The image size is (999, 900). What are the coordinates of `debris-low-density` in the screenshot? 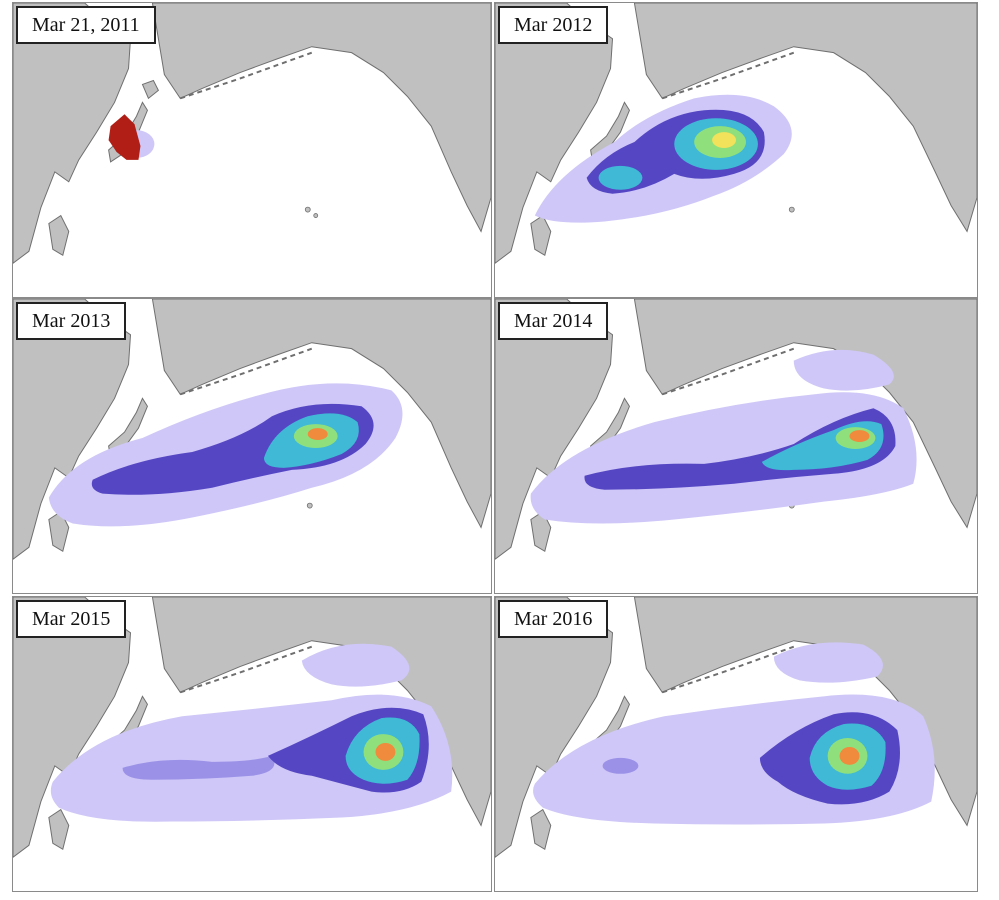 It's located at (723, 458).